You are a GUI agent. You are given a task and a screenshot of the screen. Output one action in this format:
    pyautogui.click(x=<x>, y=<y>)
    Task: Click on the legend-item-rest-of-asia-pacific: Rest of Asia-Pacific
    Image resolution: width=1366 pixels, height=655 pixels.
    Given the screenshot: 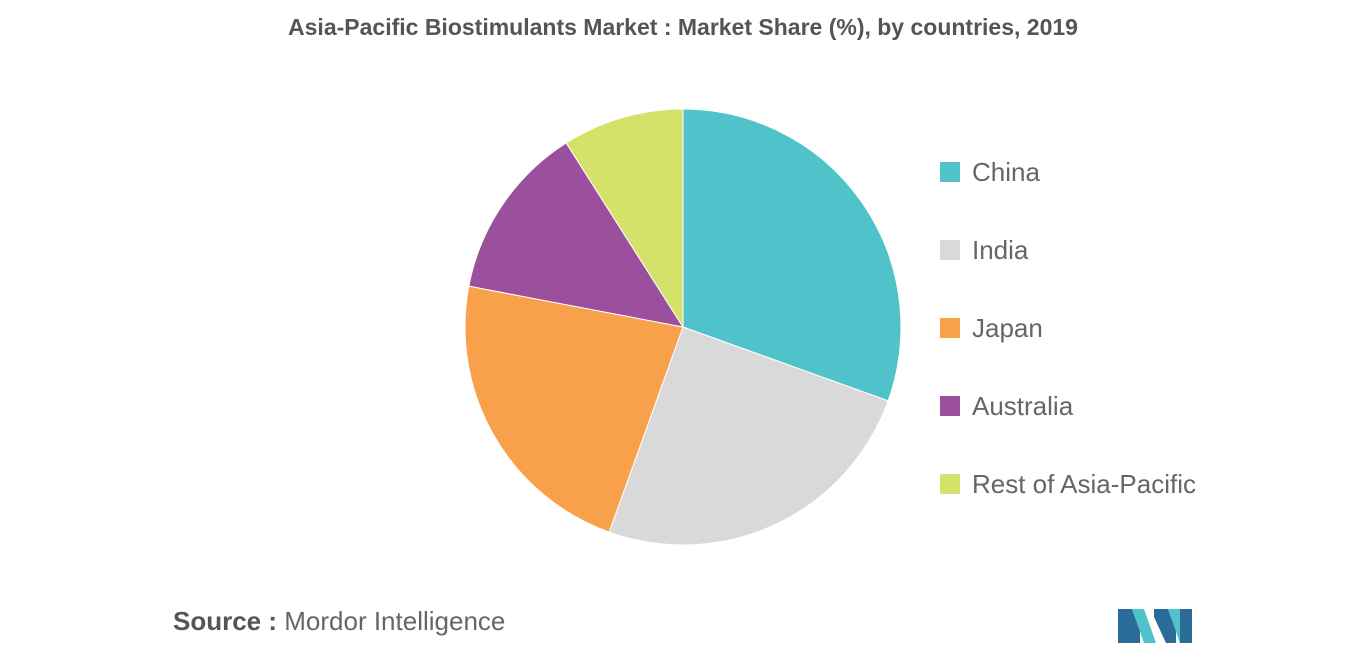 What is the action you would take?
    pyautogui.click(x=1068, y=484)
    